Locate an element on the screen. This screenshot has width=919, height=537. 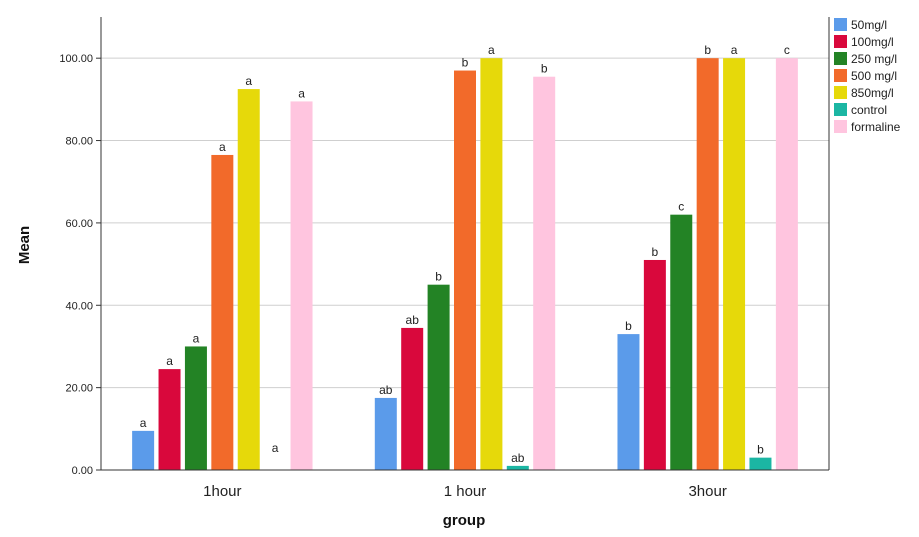
legend-label: 250 mg/l is located at coordinates (874, 59).